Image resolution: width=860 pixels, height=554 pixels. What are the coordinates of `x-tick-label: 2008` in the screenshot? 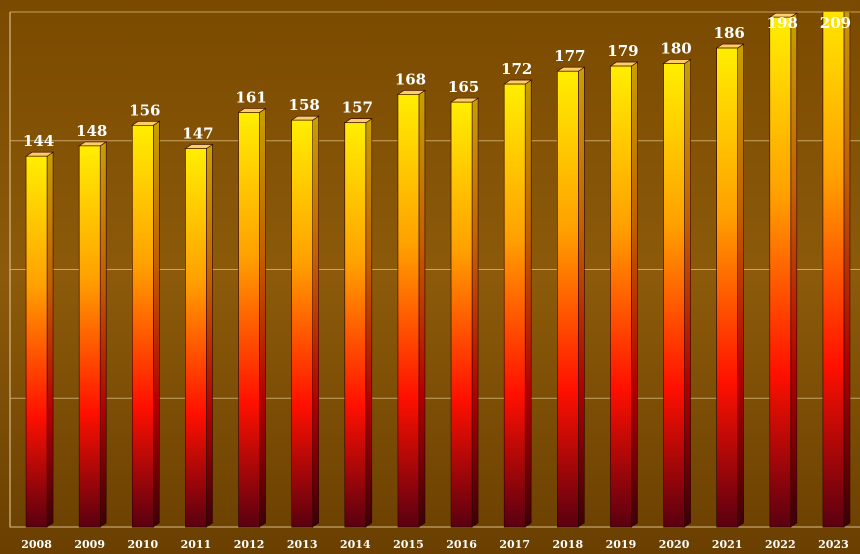 It's located at (36, 544).